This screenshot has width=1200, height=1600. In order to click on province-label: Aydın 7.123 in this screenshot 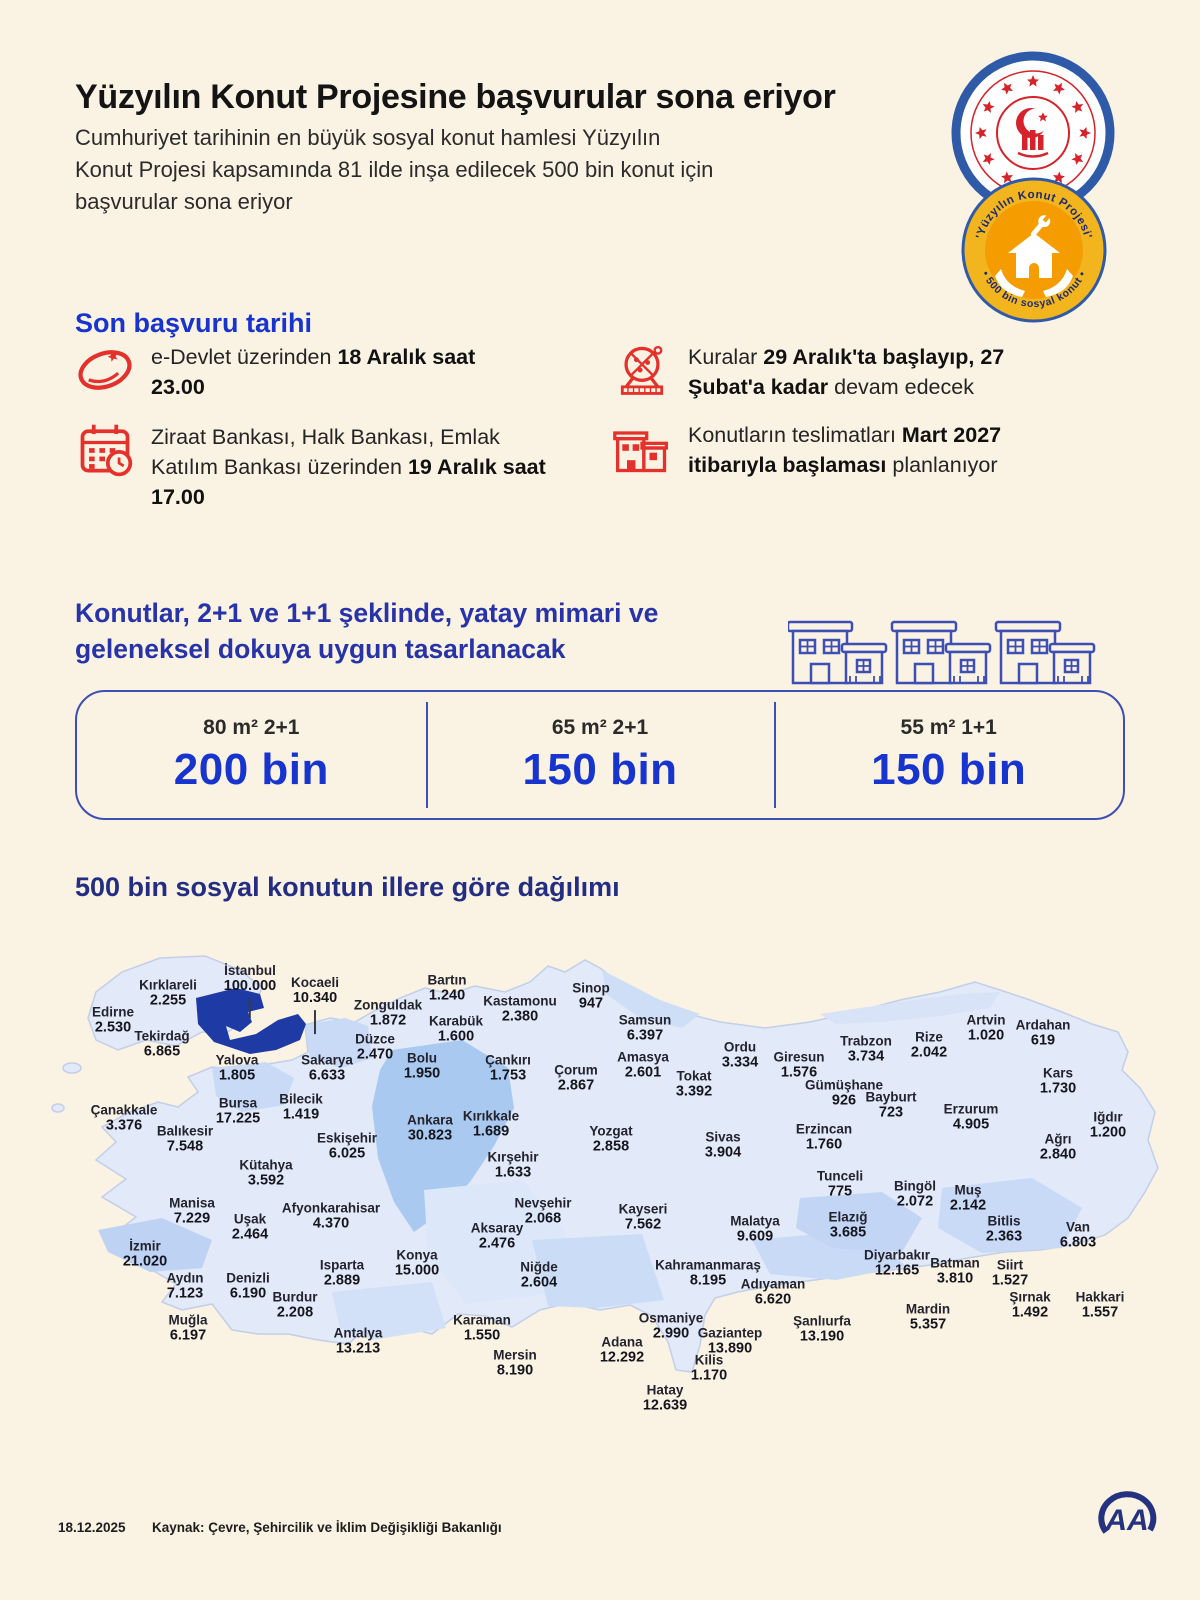, I will do `click(185, 1286)`.